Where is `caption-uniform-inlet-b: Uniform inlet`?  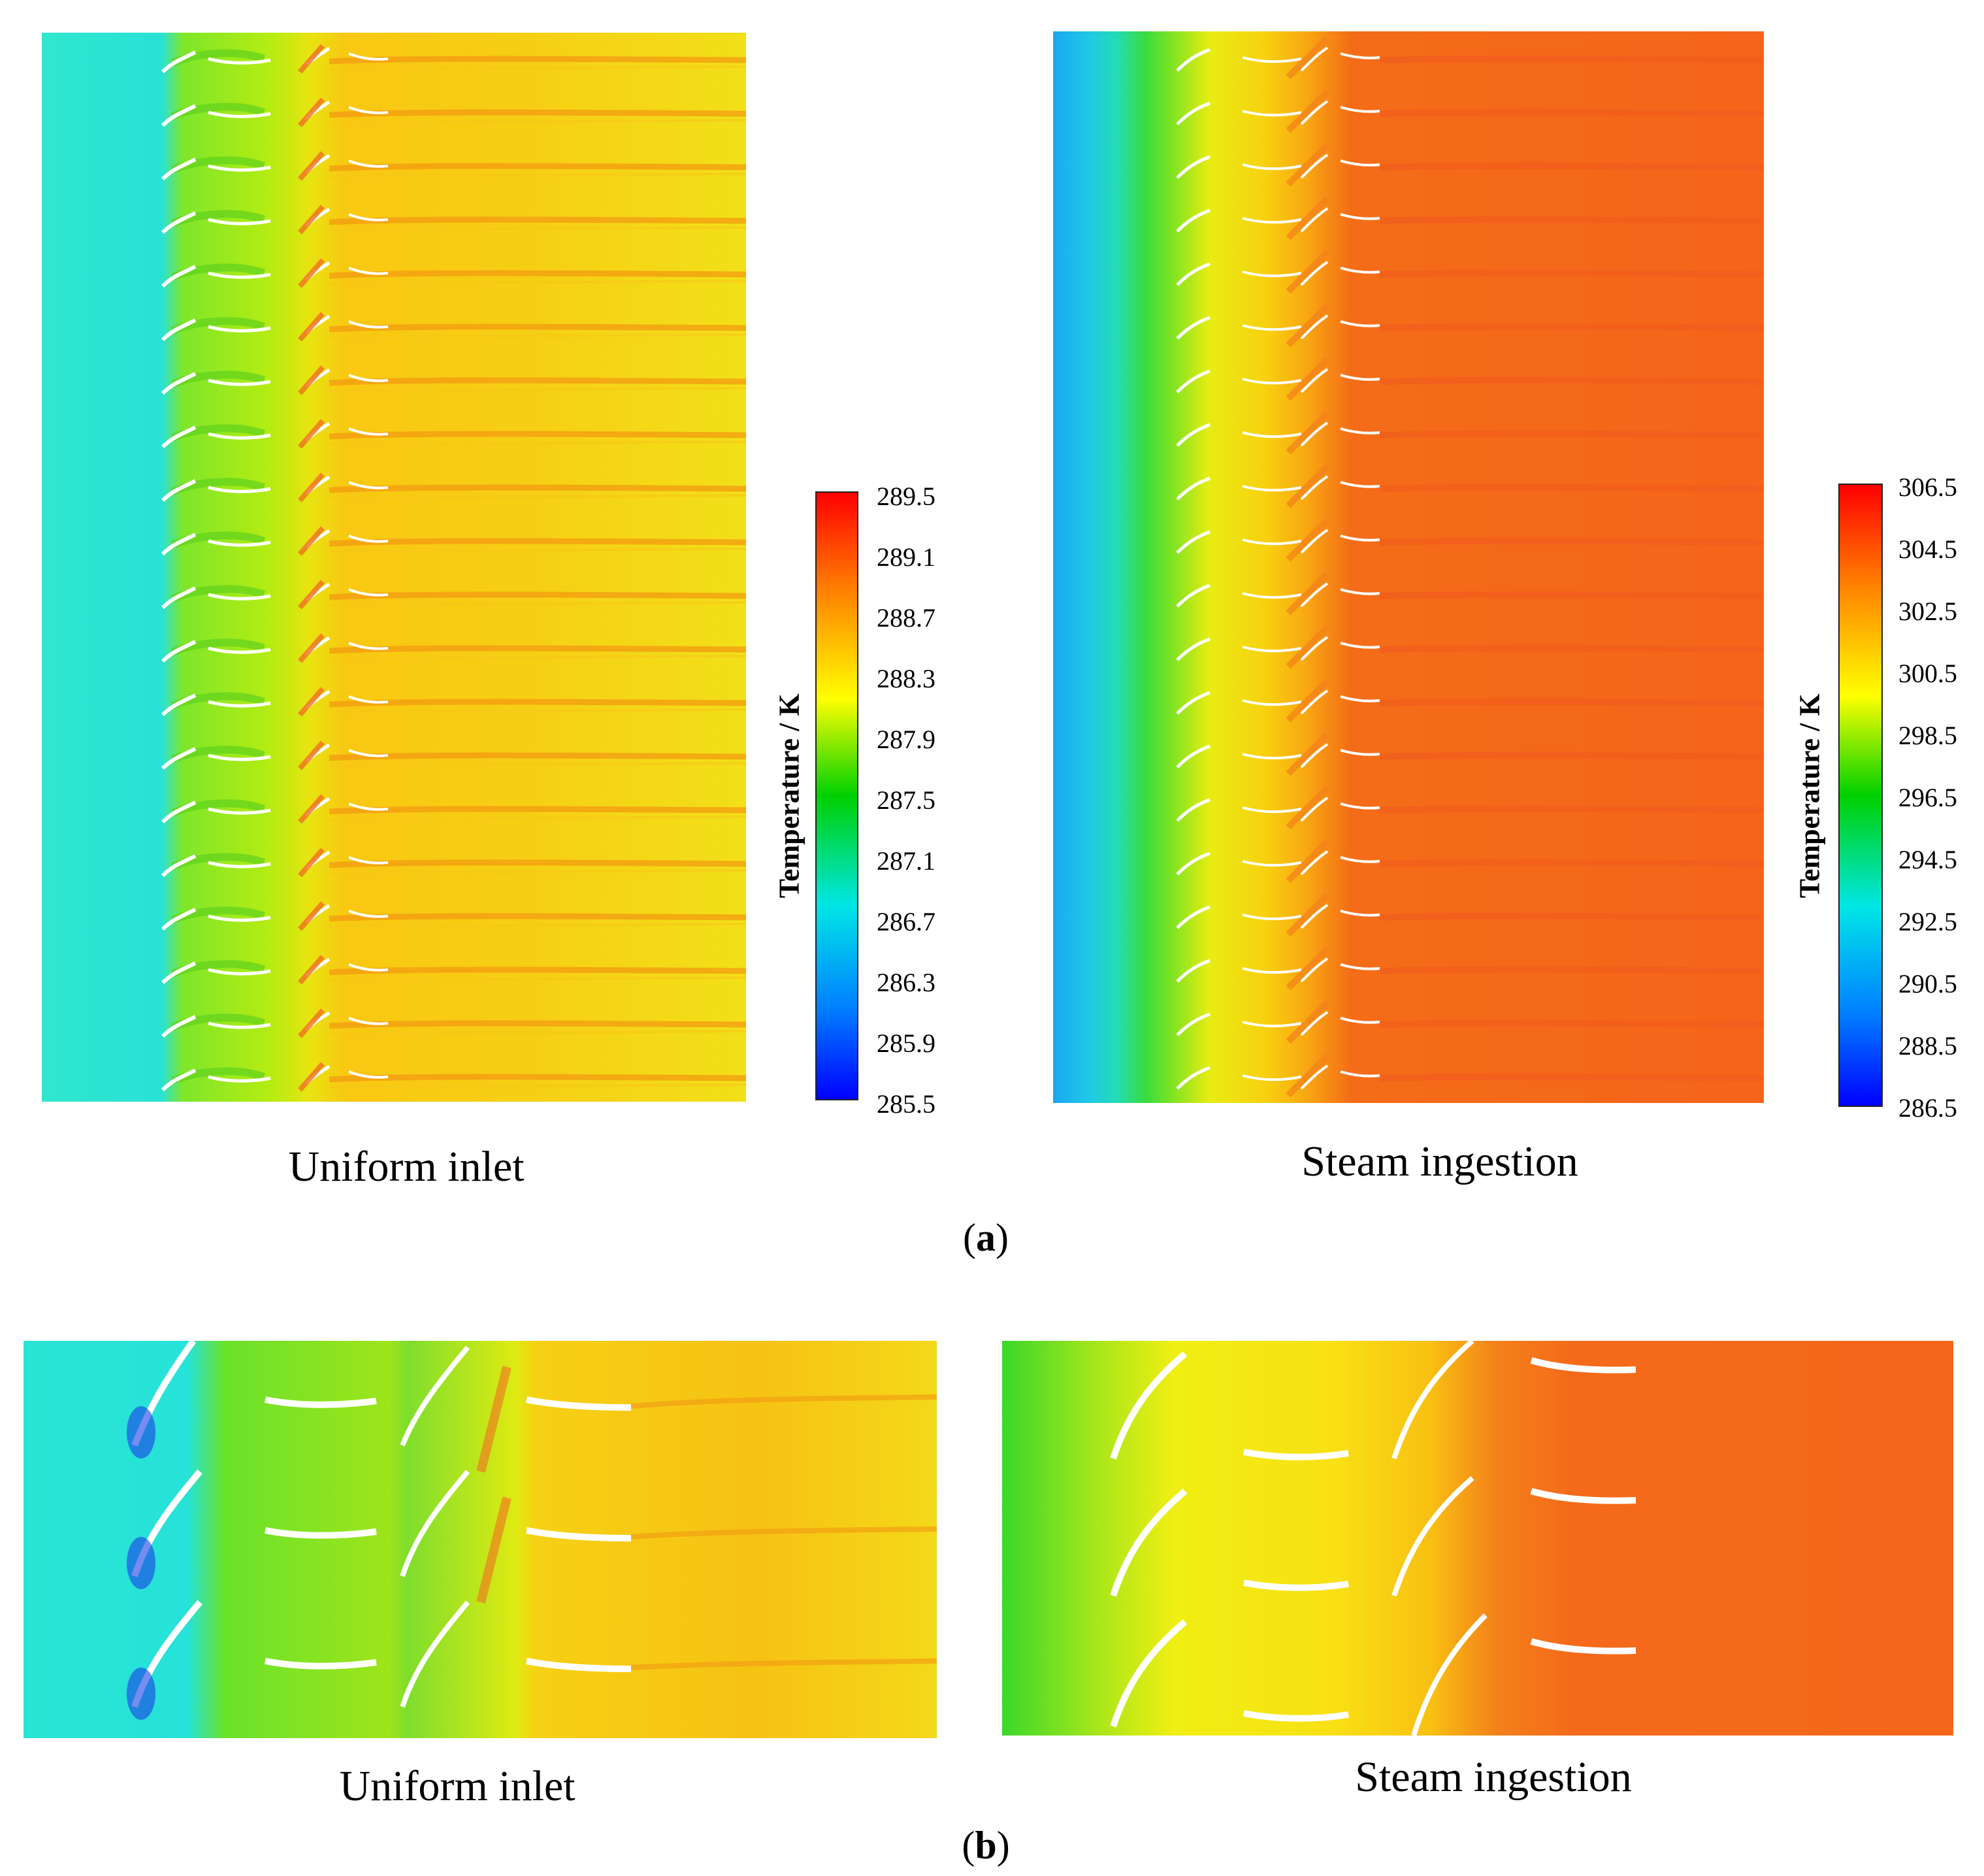
caption-uniform-inlet-b: Uniform inlet is located at coordinates (457, 1786).